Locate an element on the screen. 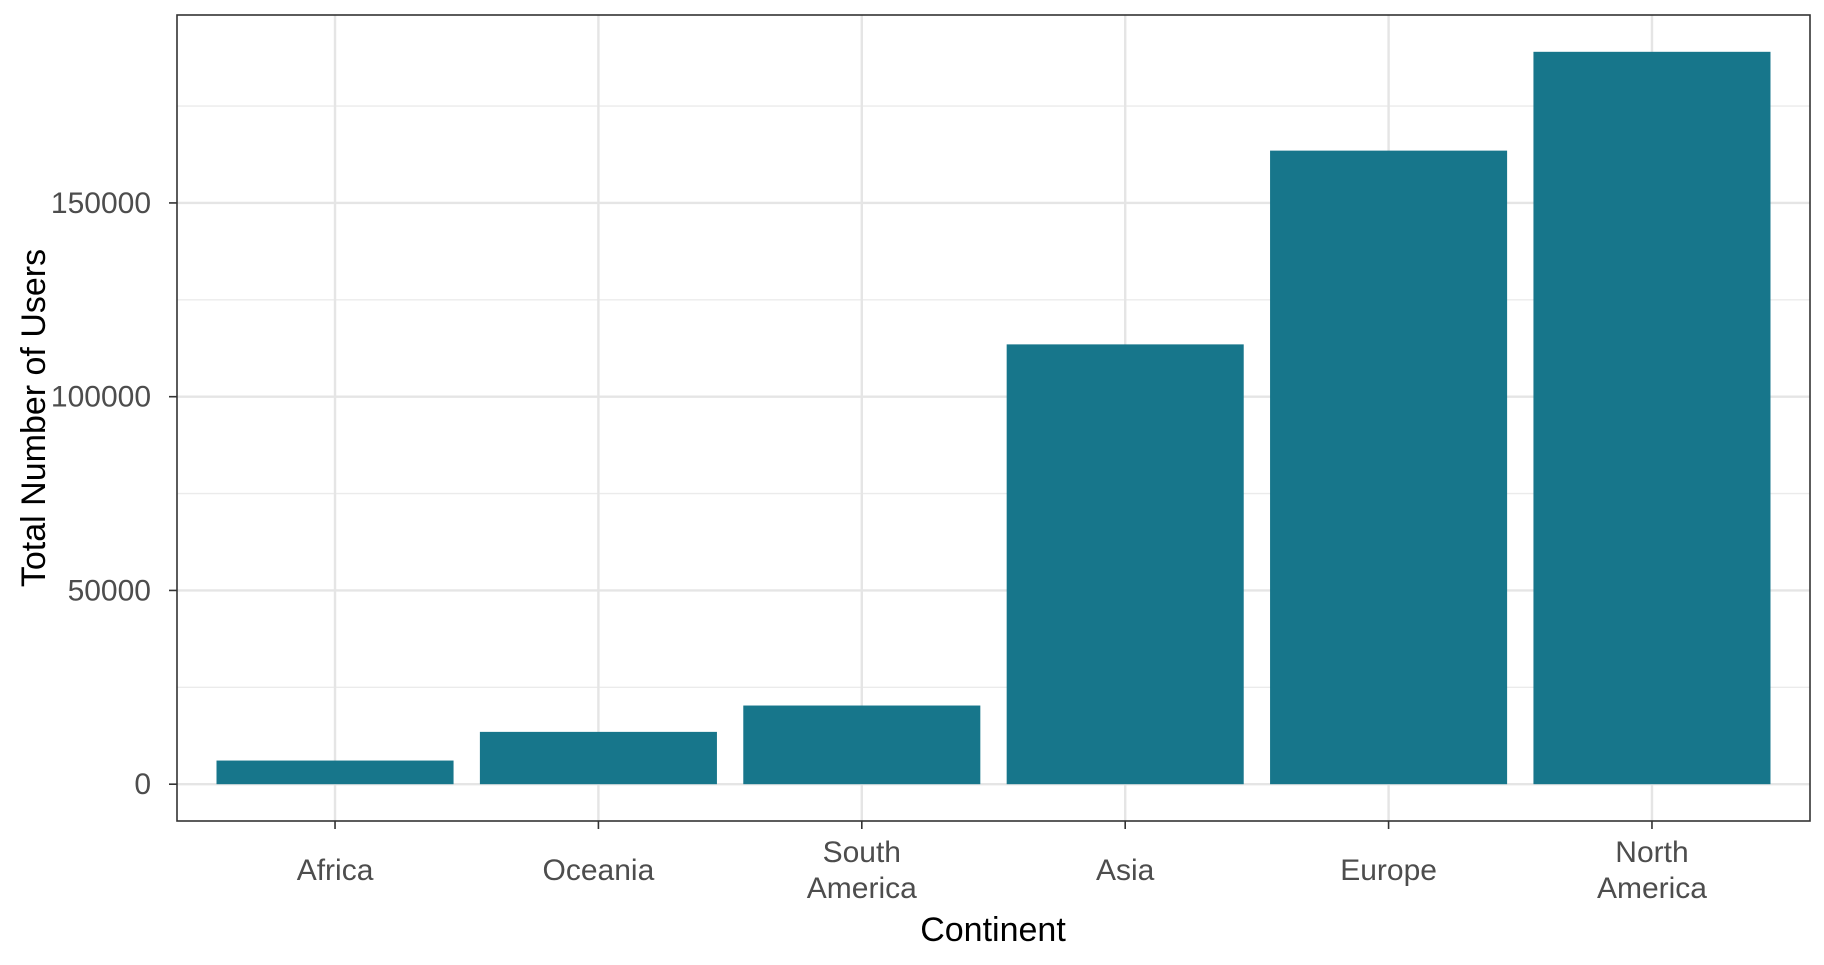 Image resolution: width=1824 pixels, height=965 pixels. x-tick-label: Europe is located at coordinates (1388, 870).